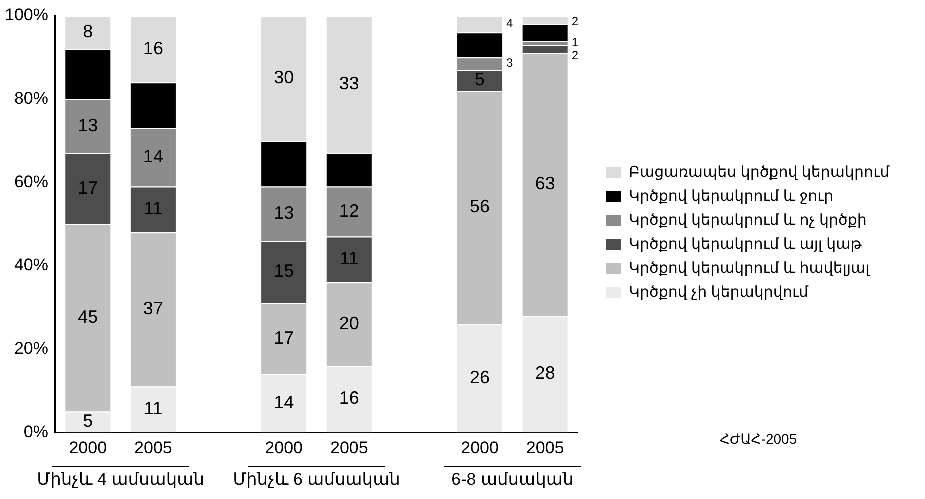 This screenshot has width=925, height=499. Describe the element at coordinates (759, 172) in the screenshot. I see `legend-label: Բացառապես կրծքով կերակրում` at that location.